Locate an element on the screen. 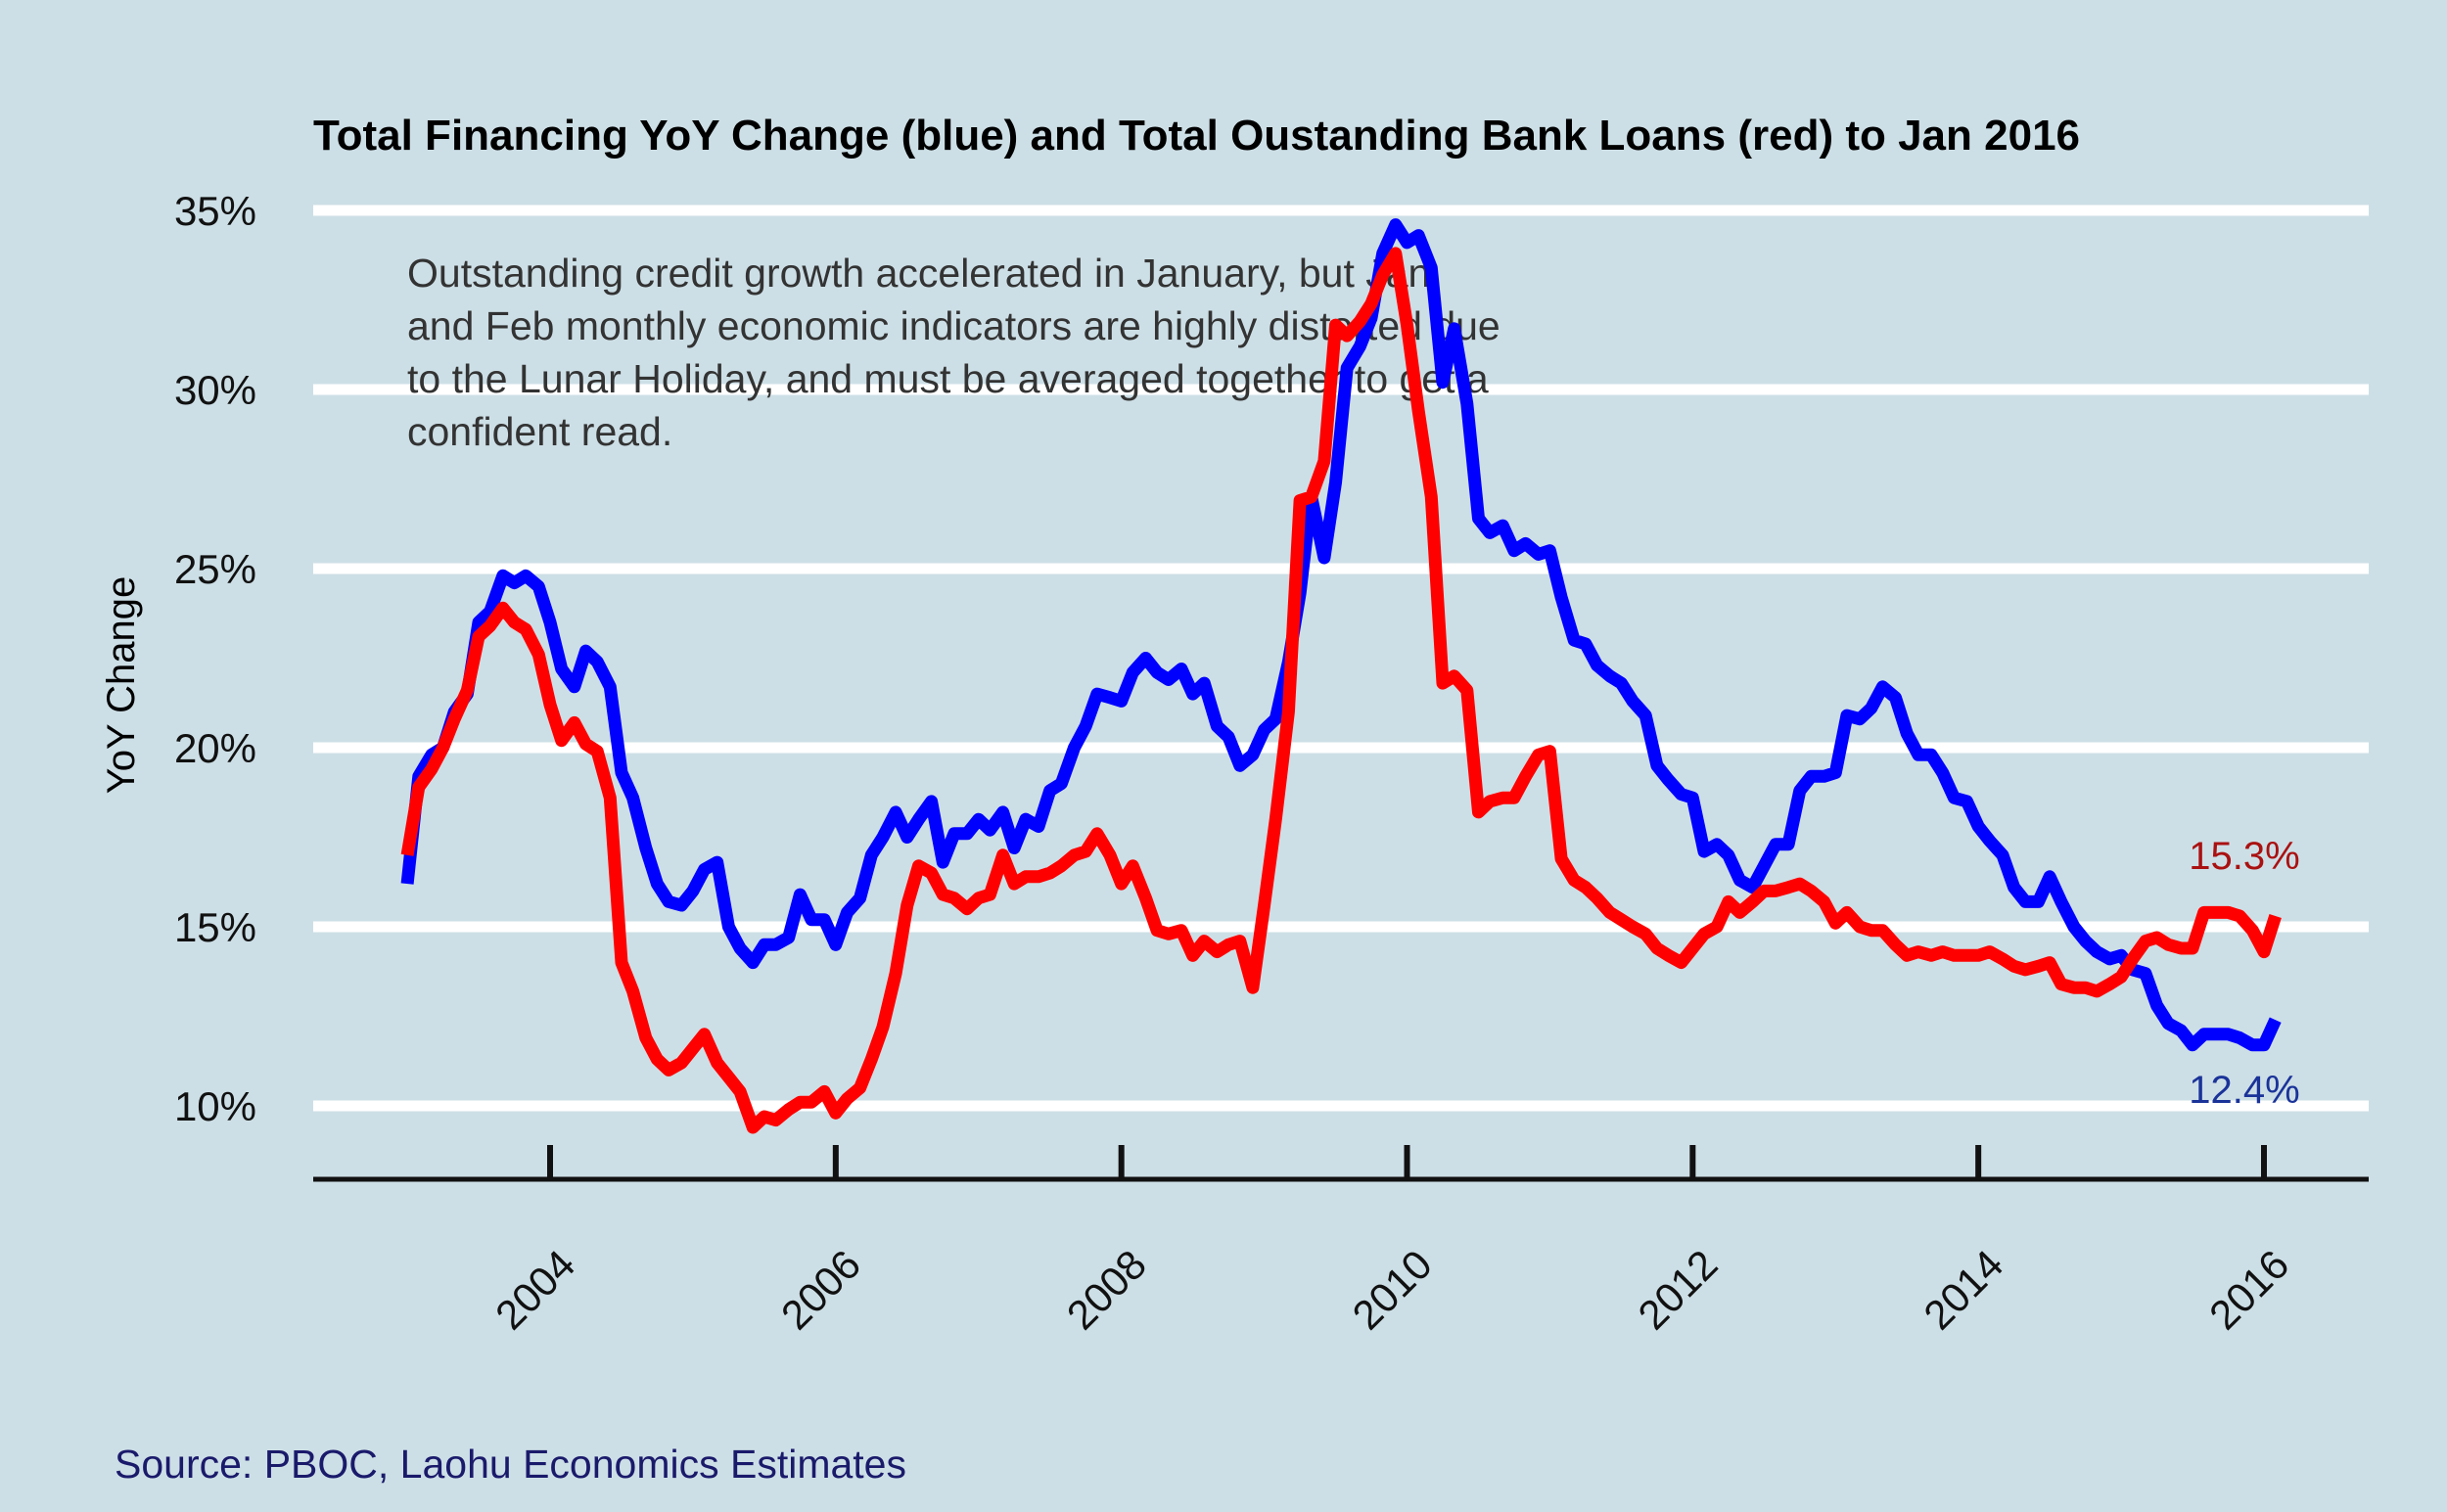  end-labels: 12.4% 15.3% is located at coordinates (2244, 973).